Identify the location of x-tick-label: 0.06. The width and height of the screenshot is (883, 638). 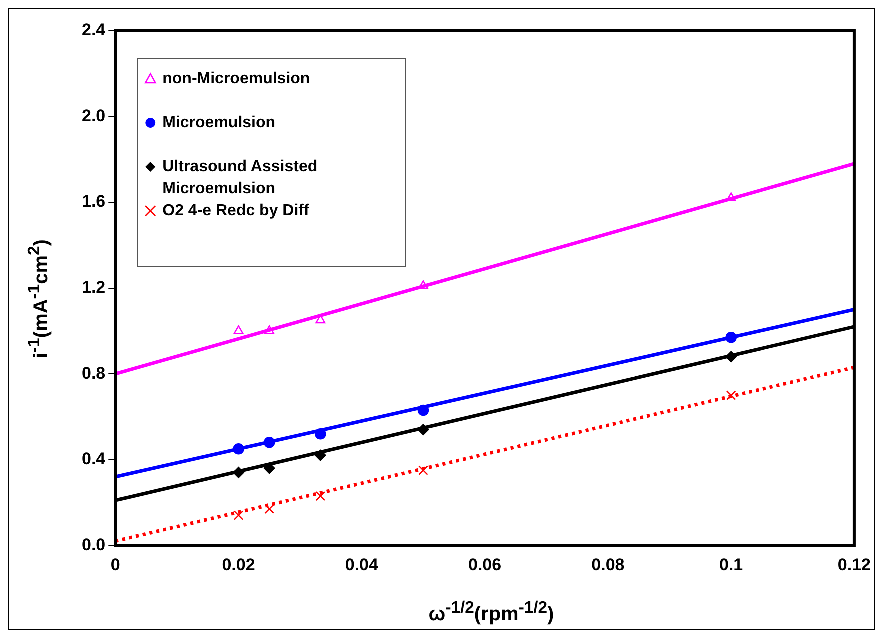
(485, 564).